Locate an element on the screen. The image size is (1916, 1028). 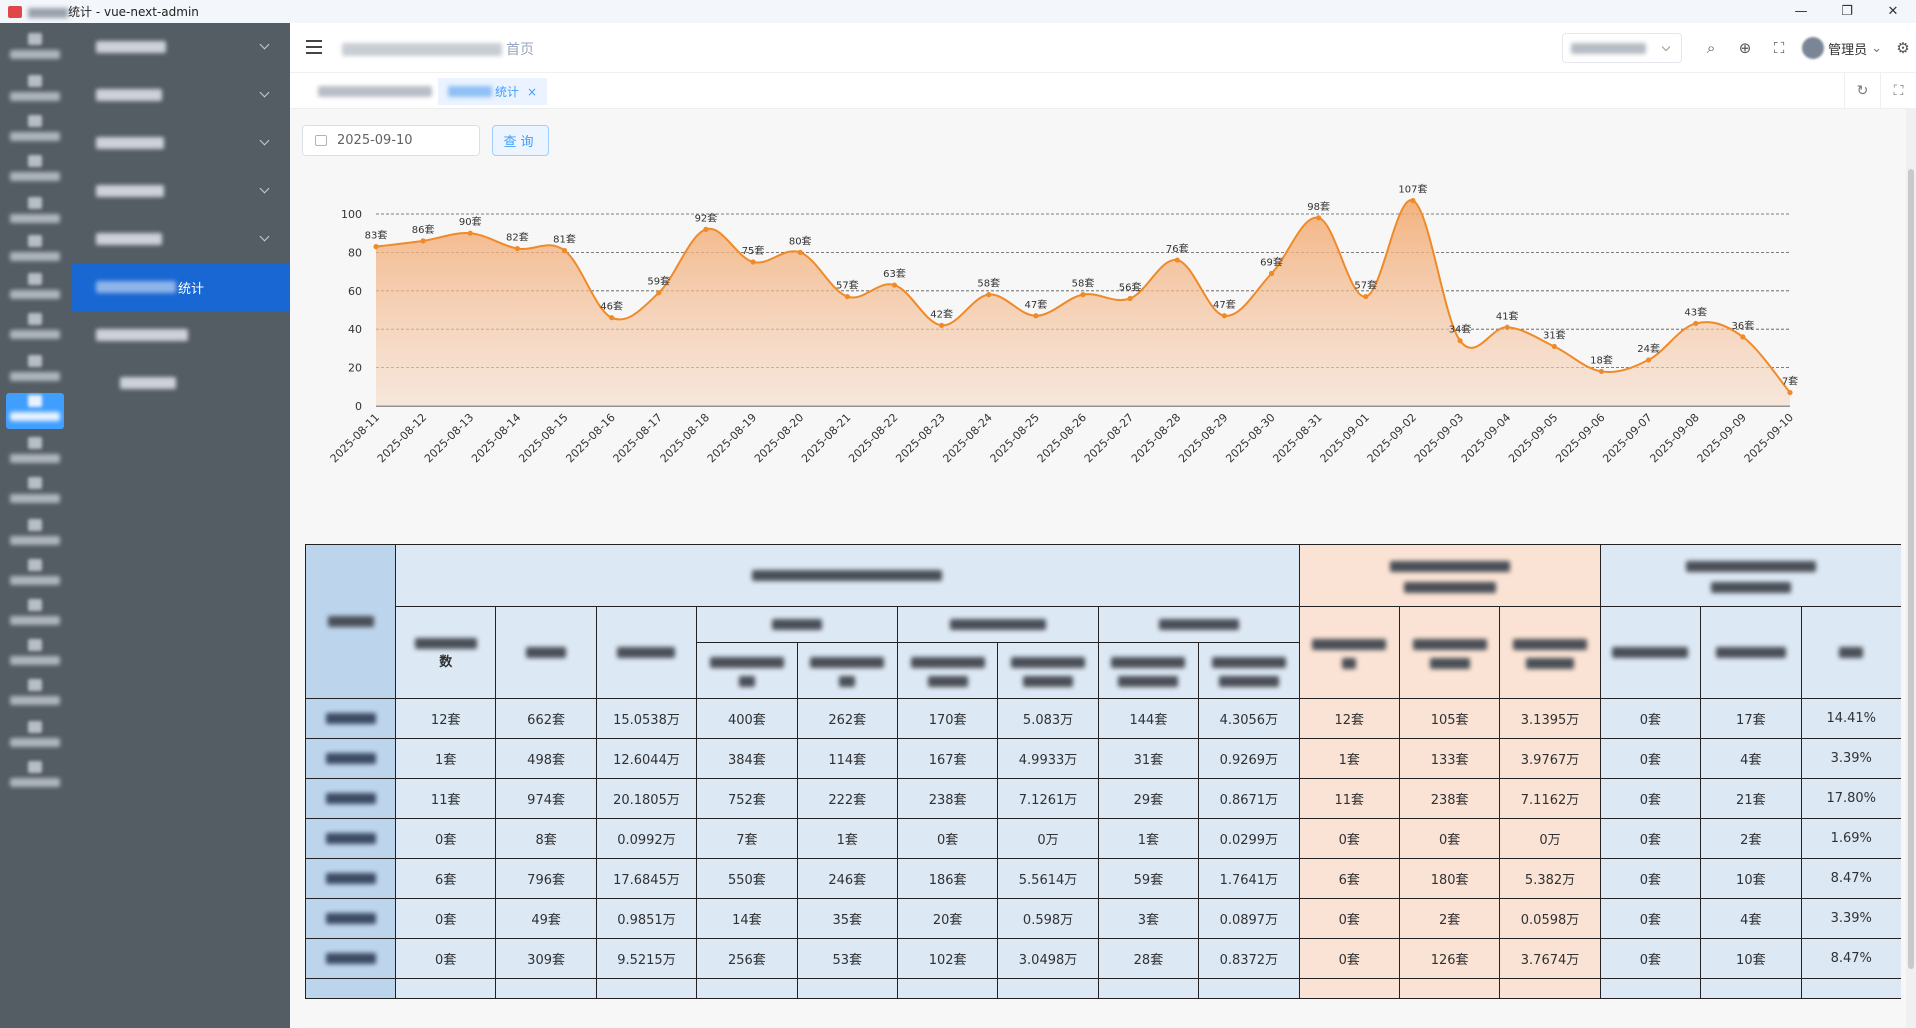
table-cell: 49套 is located at coordinates (546, 918).